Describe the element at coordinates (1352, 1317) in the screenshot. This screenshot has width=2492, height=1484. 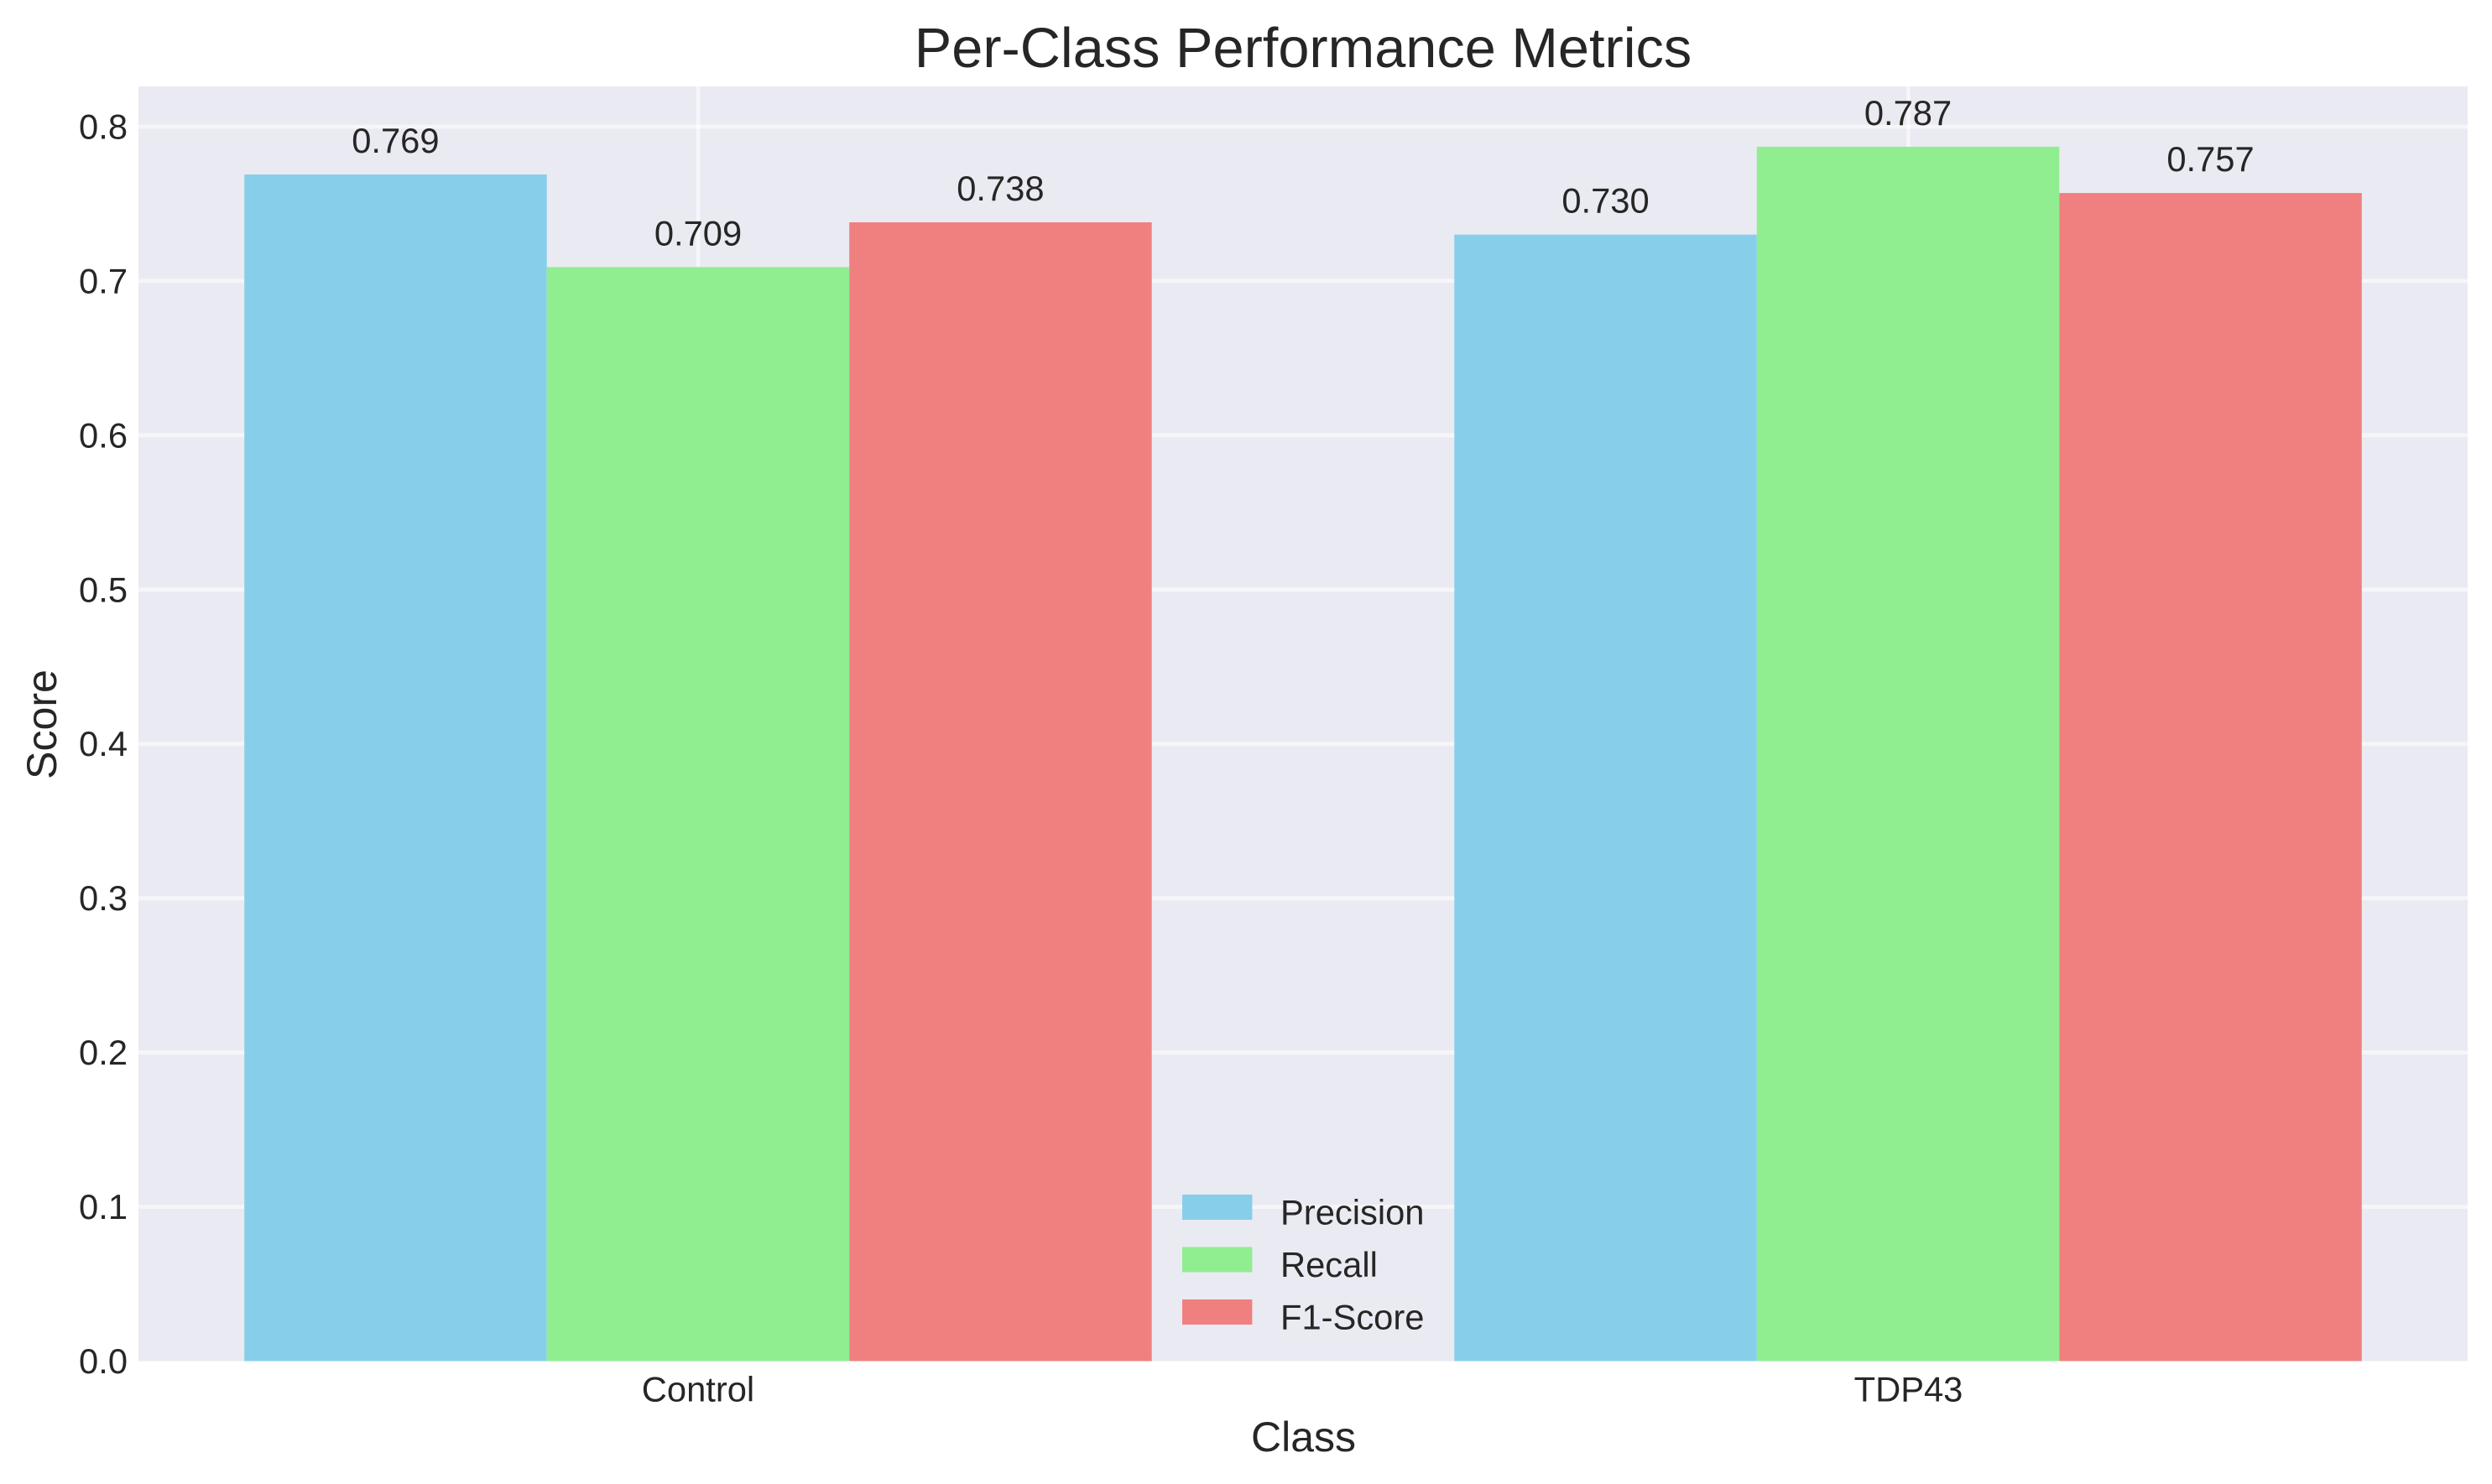
I see `svg-text: F1-Score` at that location.